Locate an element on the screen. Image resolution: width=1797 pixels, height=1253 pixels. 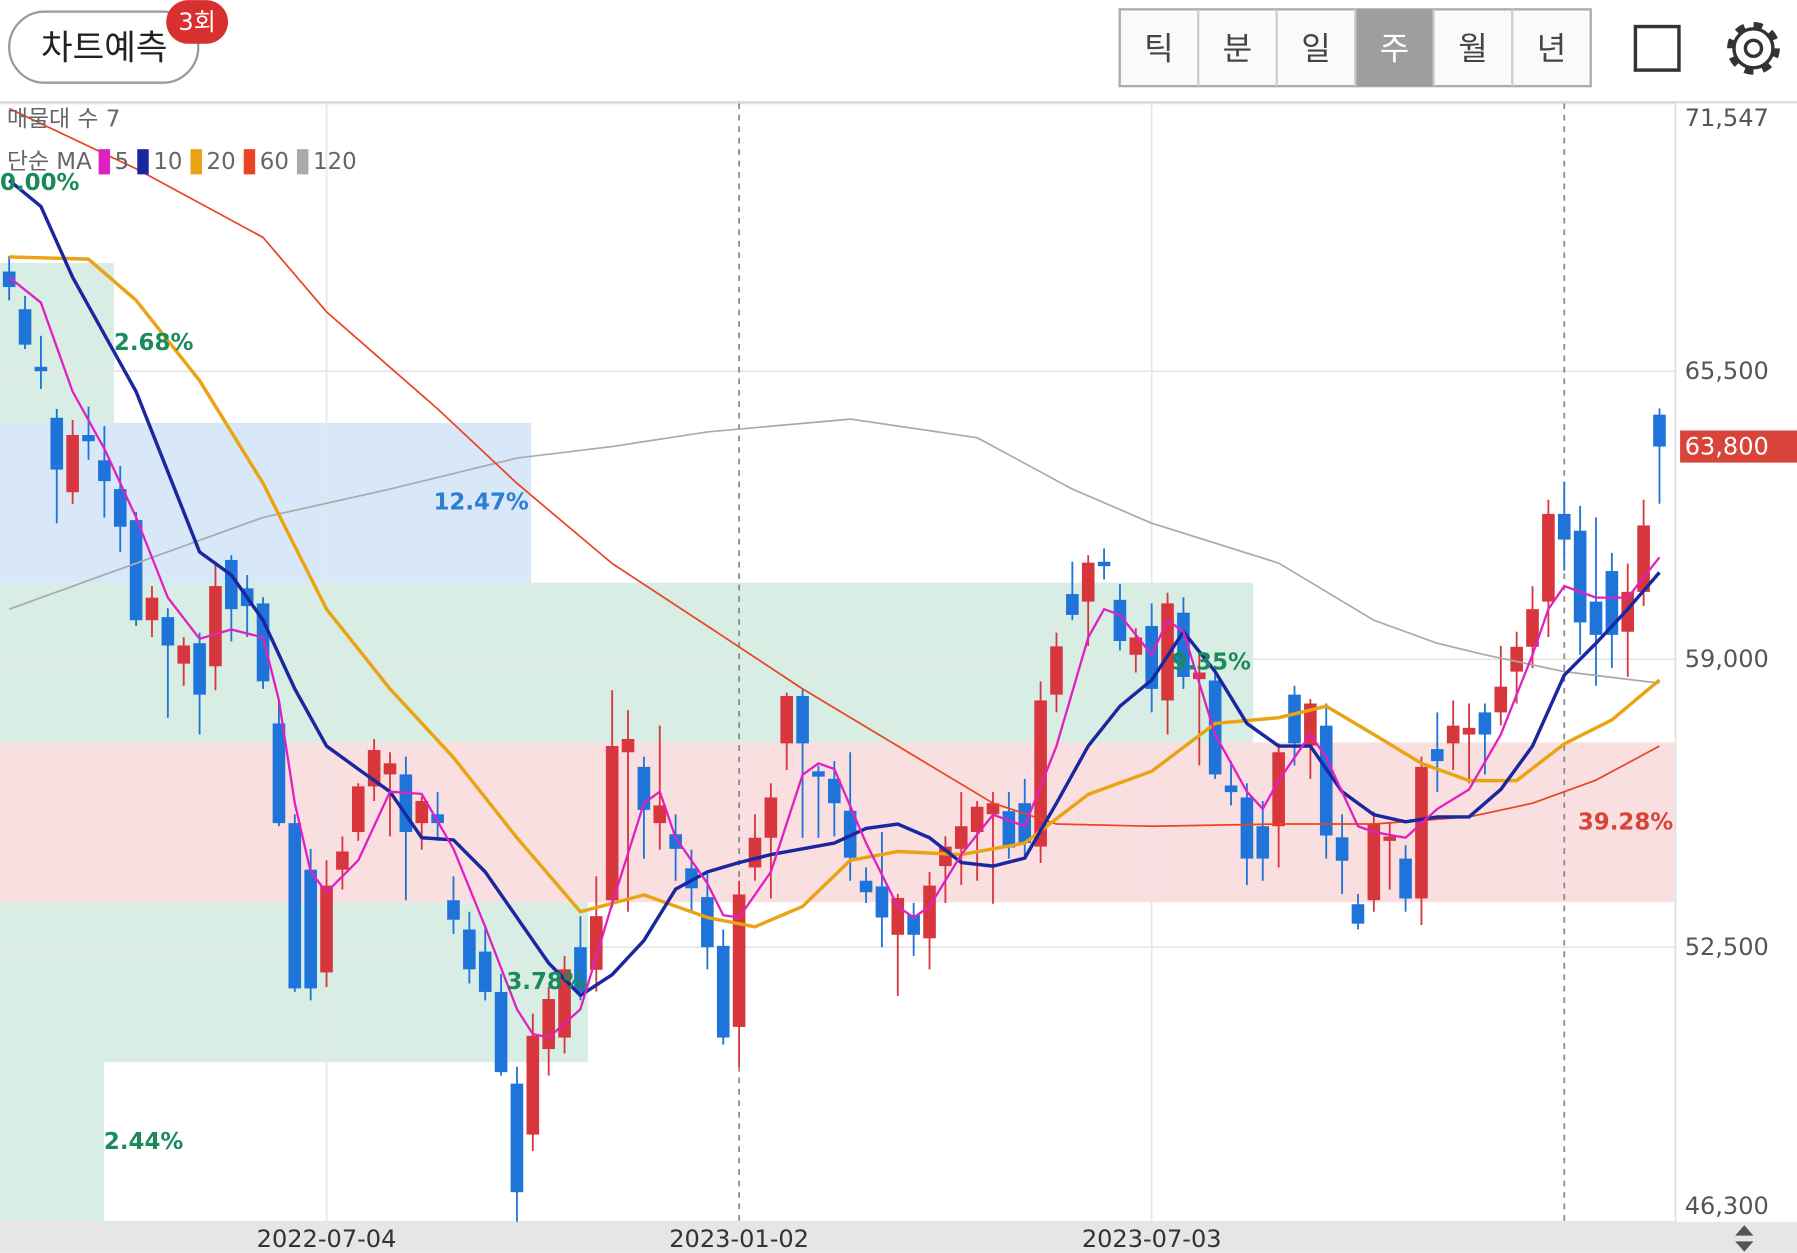
predict-button: 차트예측 3회 is located at coordinates (118, 42).